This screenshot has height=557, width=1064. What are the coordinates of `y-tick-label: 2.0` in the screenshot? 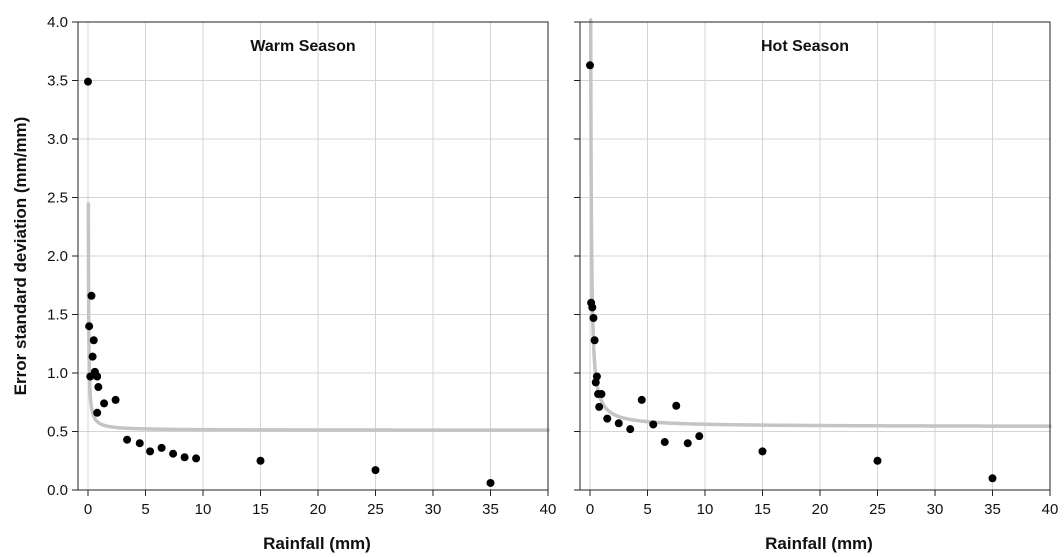 It's located at (57, 256).